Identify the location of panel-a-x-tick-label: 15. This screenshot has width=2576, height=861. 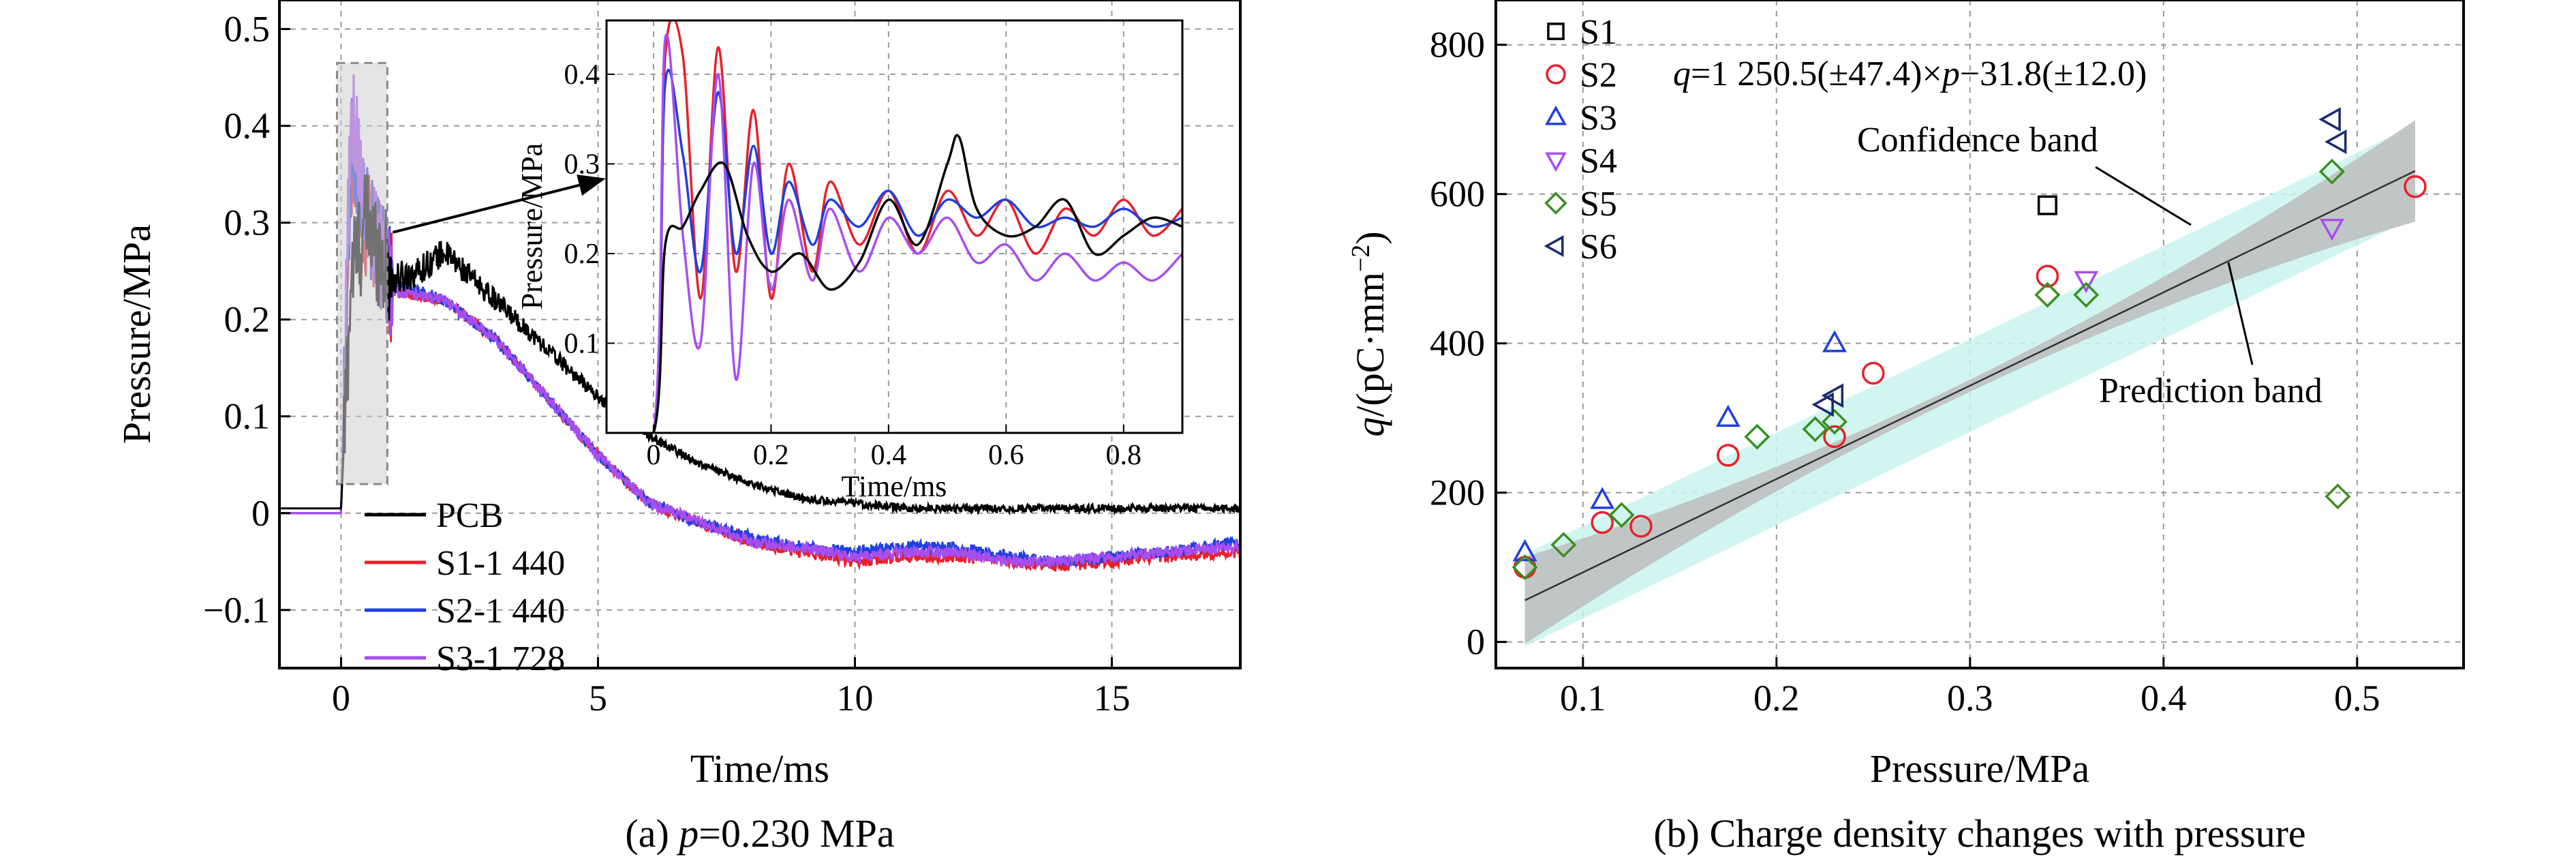
(1111, 698).